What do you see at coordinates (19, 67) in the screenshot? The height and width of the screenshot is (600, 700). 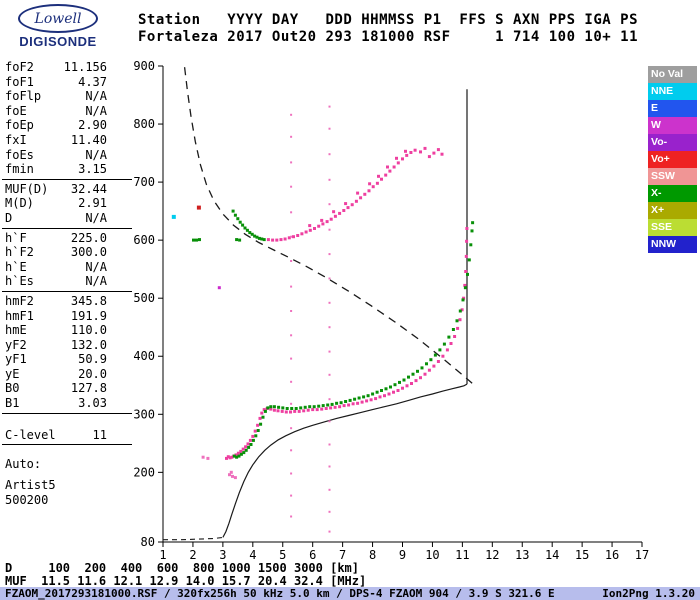 I see `parameter-label: foF2` at bounding box center [19, 67].